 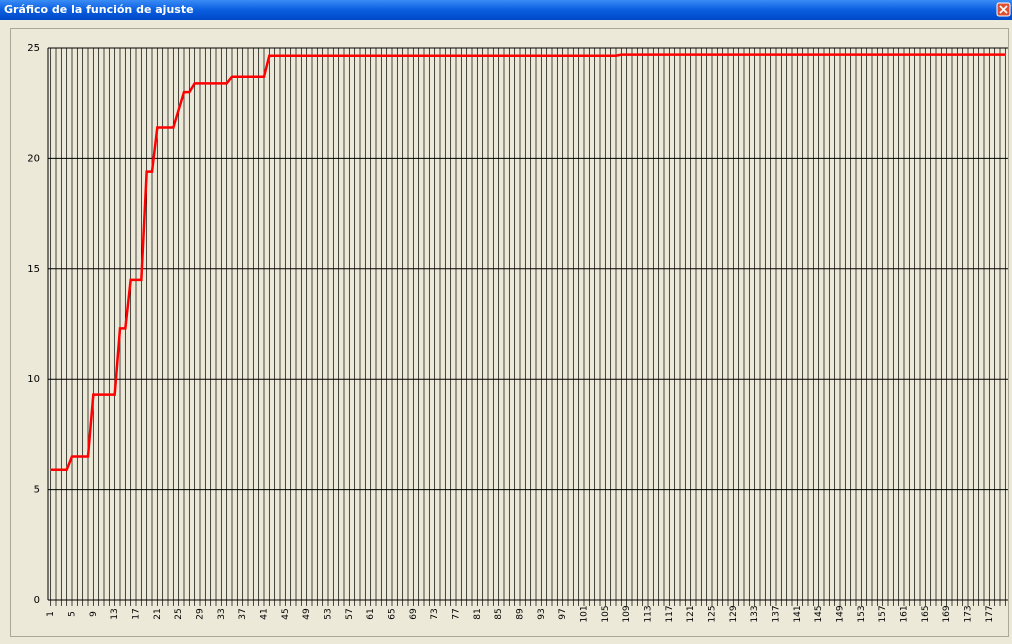 What do you see at coordinates (606, 613) in the screenshot?
I see `x-tick-label: 105` at bounding box center [606, 613].